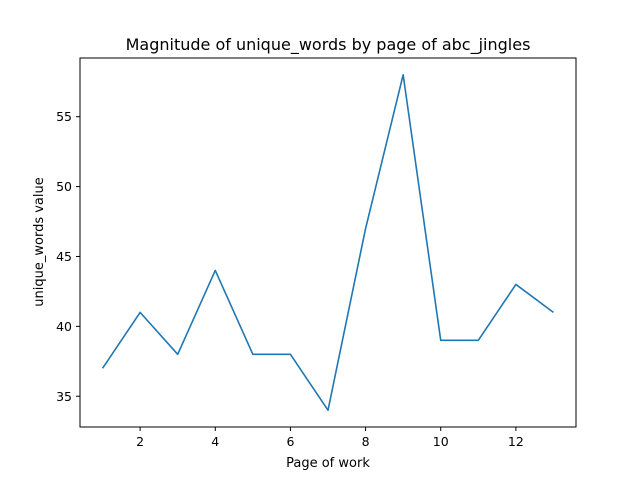 The width and height of the screenshot is (640, 480). What do you see at coordinates (441, 441) in the screenshot?
I see `x-tick-label: 10` at bounding box center [441, 441].